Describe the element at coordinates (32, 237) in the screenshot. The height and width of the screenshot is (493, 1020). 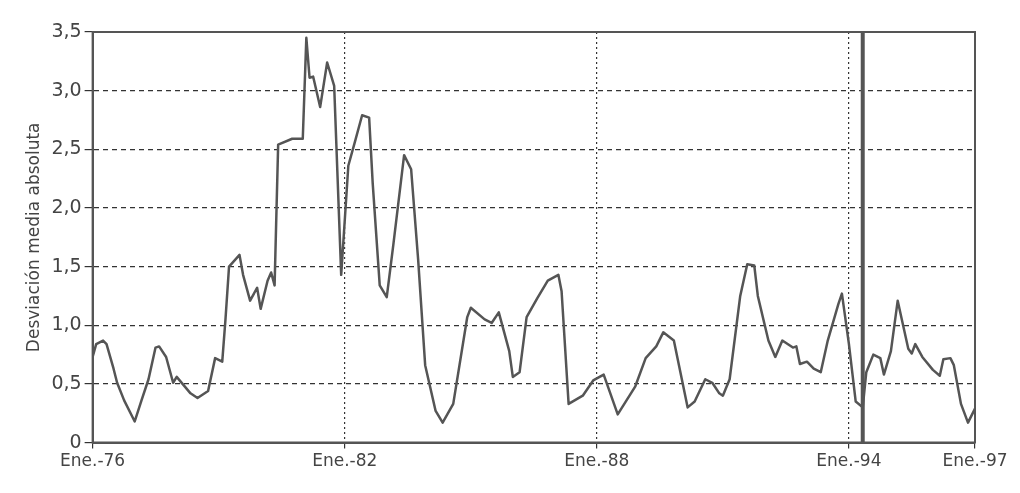
I see `y-axis-title: Desviación media absoluta` at that location.